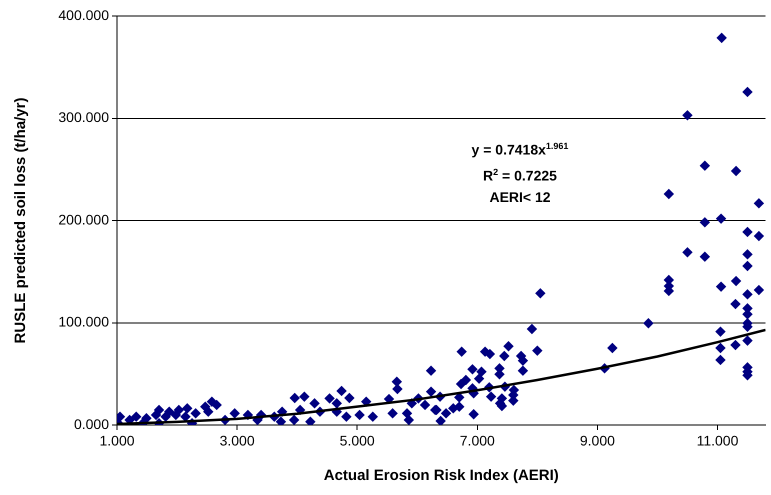 This screenshot has height=495, width=771. I want to click on x-tick-label: 11.000, so click(717, 440).